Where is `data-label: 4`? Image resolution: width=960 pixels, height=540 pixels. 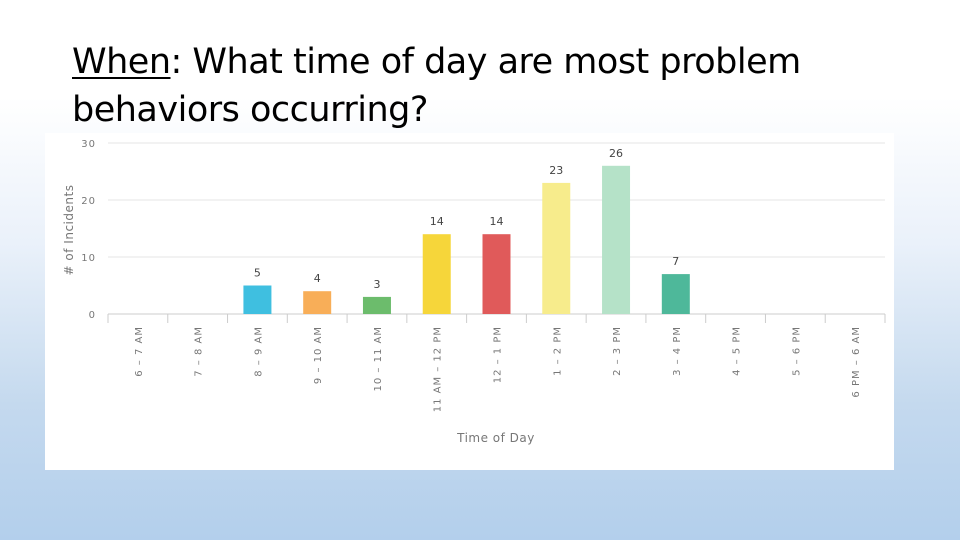
data-label: 4 is located at coordinates (317, 278).